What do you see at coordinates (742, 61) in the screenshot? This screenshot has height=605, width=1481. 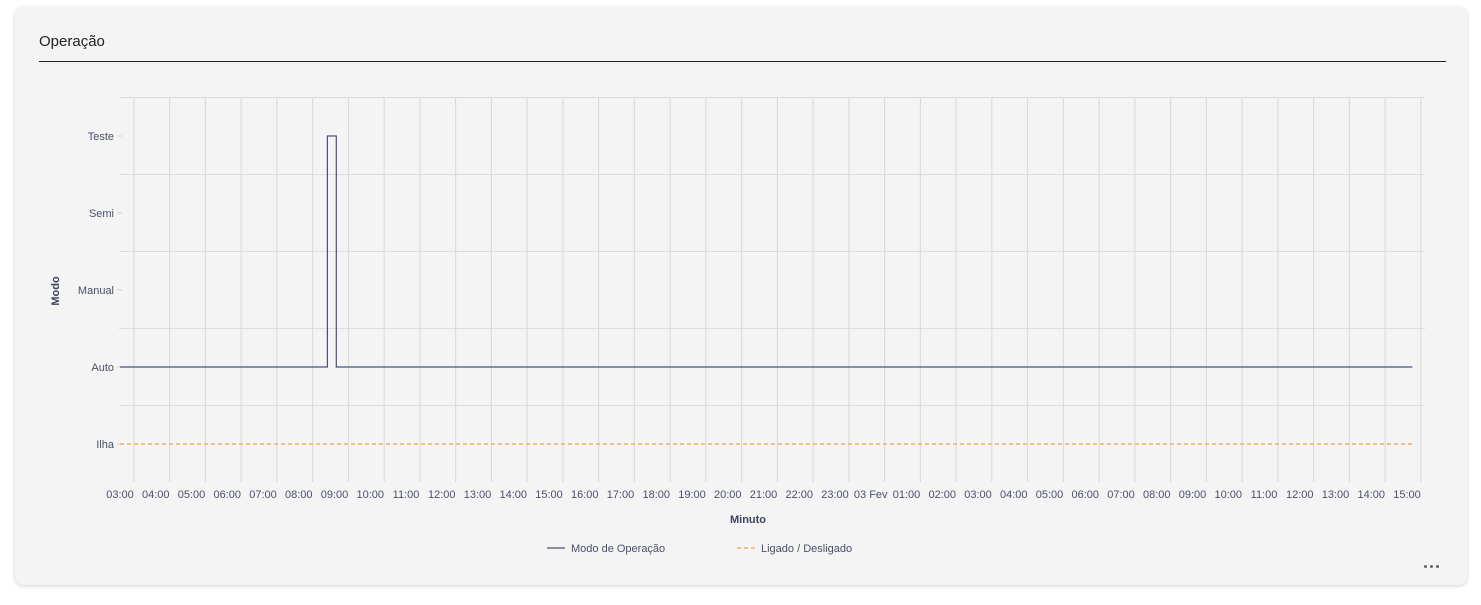 I see `title-divider` at bounding box center [742, 61].